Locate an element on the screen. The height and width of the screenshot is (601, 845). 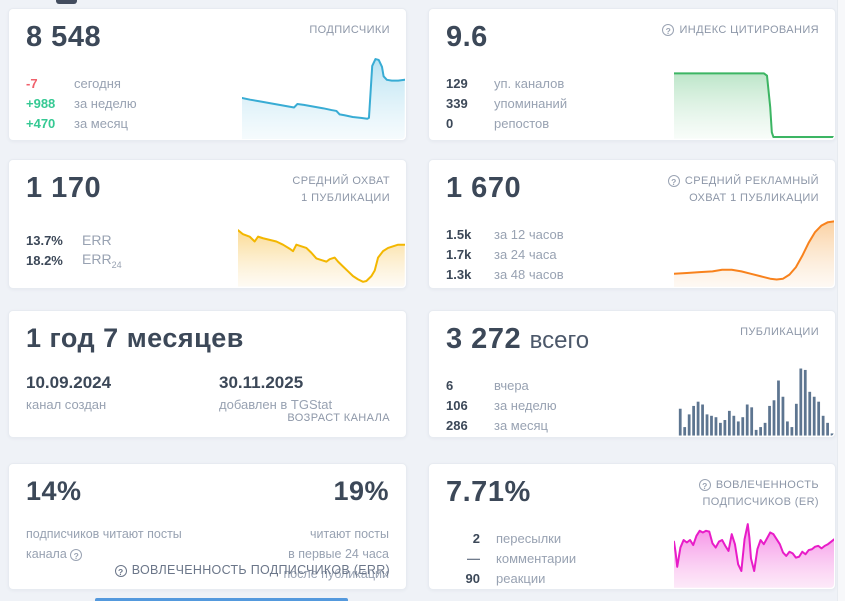
stat-row: 13.7% ERR is located at coordinates (74, 240).